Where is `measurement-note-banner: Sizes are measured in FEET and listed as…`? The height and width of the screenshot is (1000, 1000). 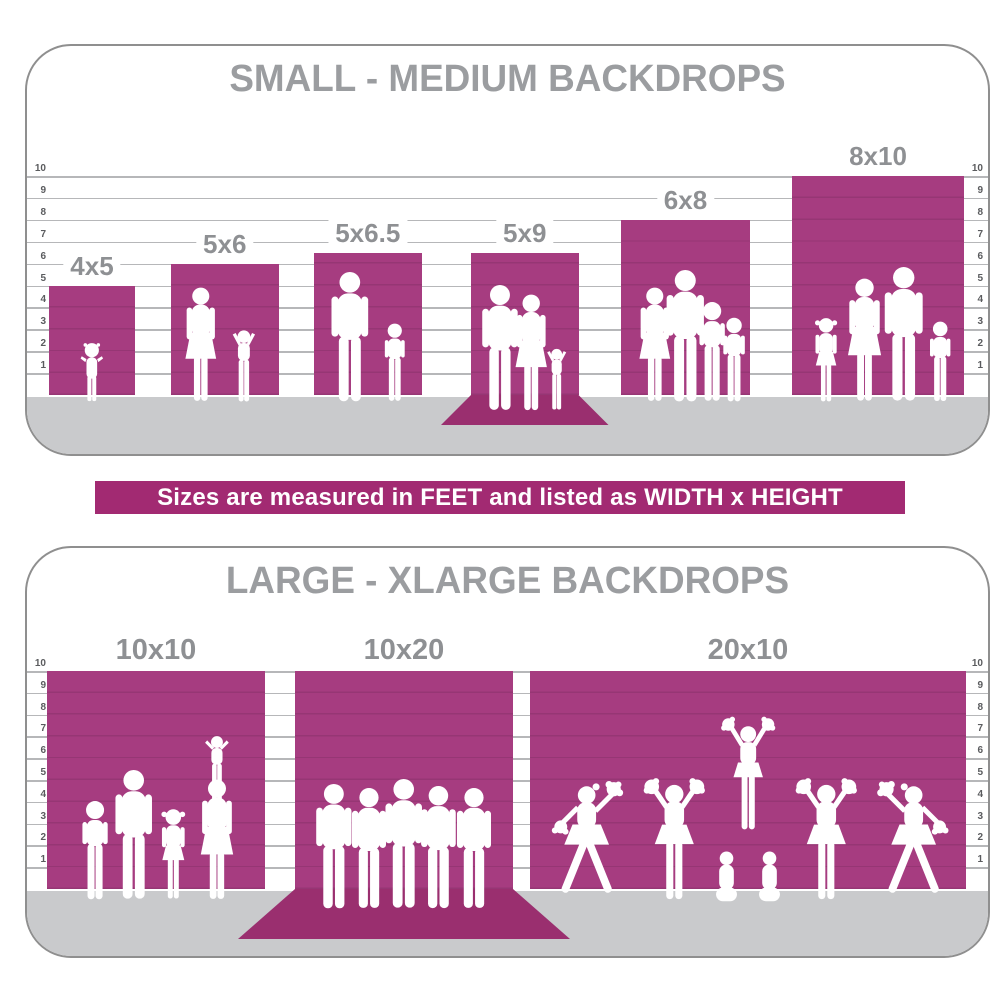
measurement-note-banner: Sizes are measured in FEET and listed as… is located at coordinates (500, 497).